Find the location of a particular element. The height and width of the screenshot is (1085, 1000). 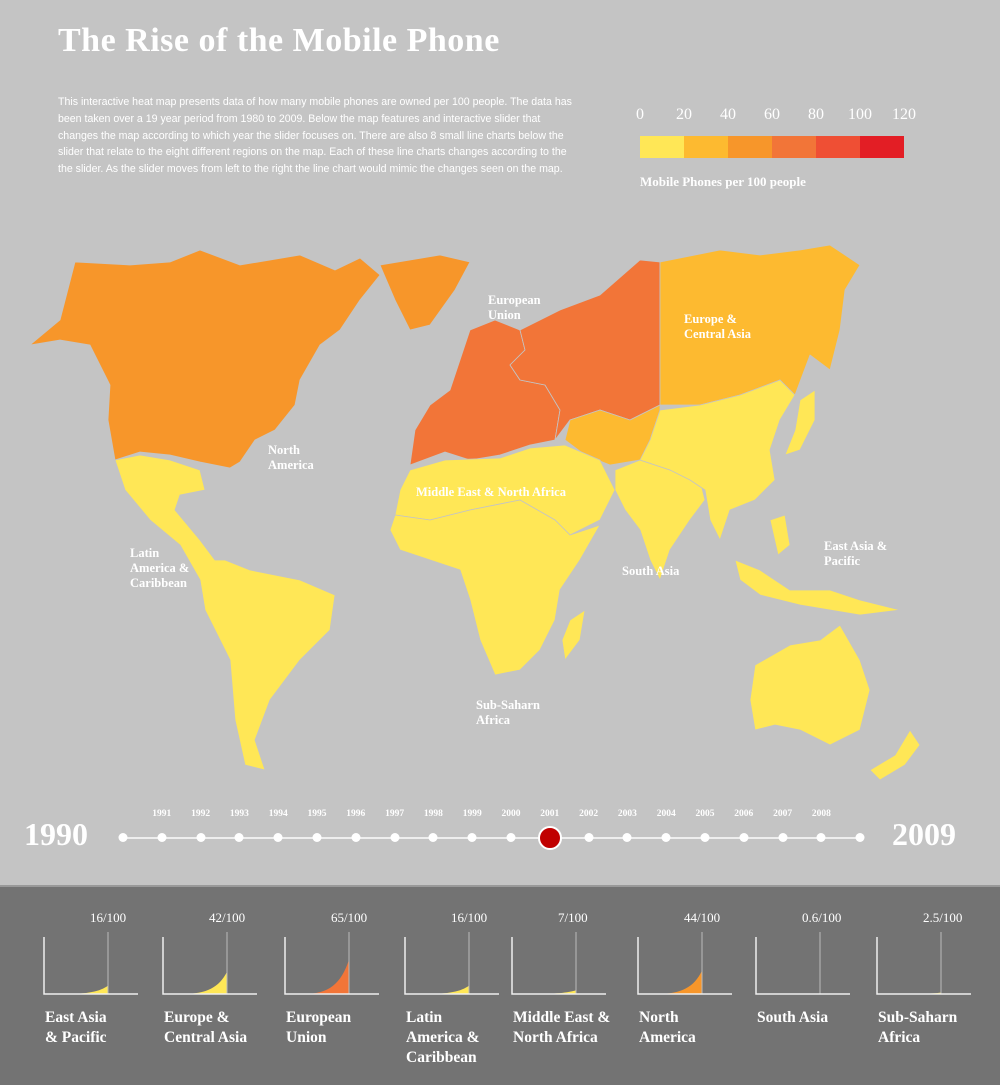

slider-year-label: 1999 is located at coordinates (472, 814).